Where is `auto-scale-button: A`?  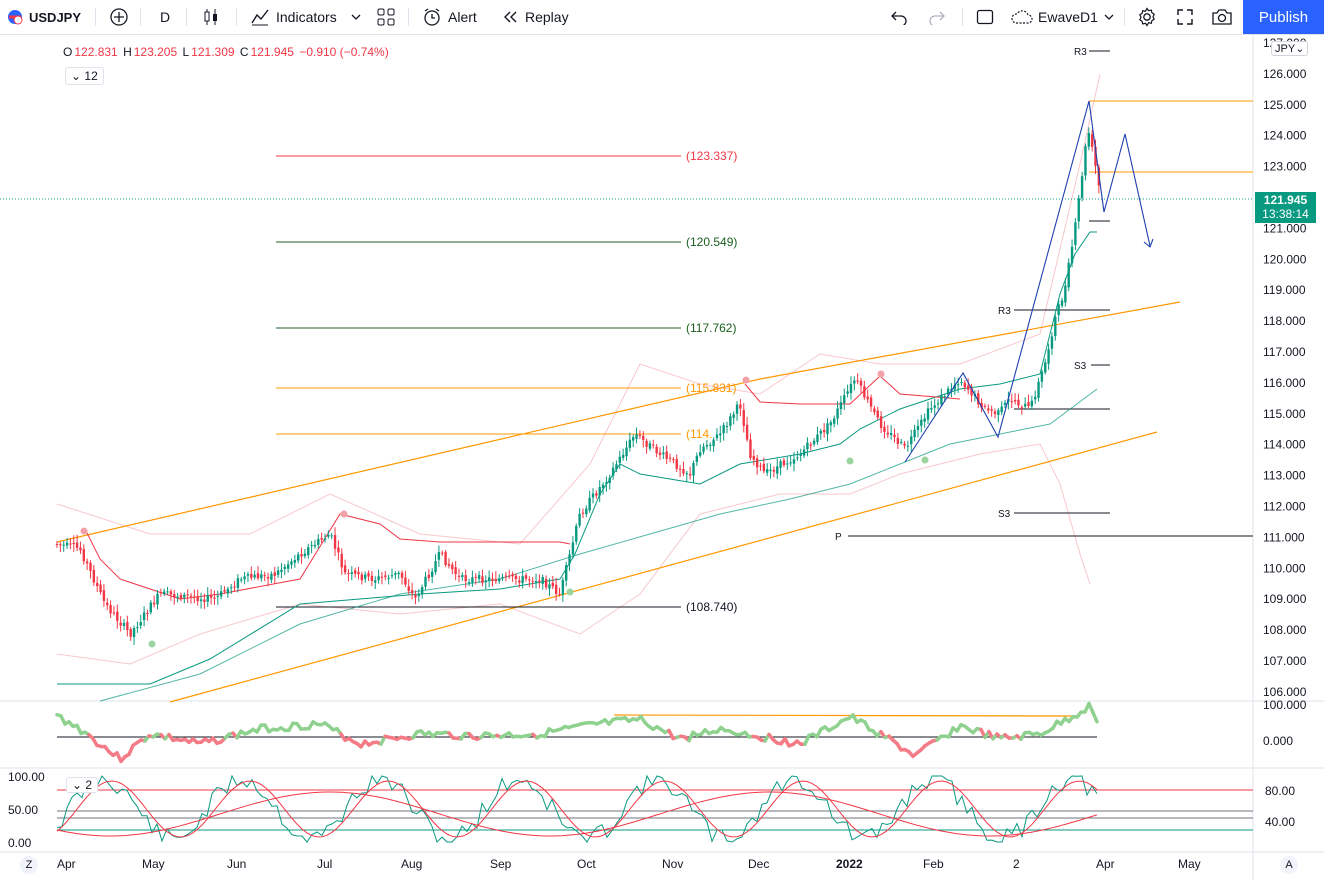 auto-scale-button: A is located at coordinates (1289, 865).